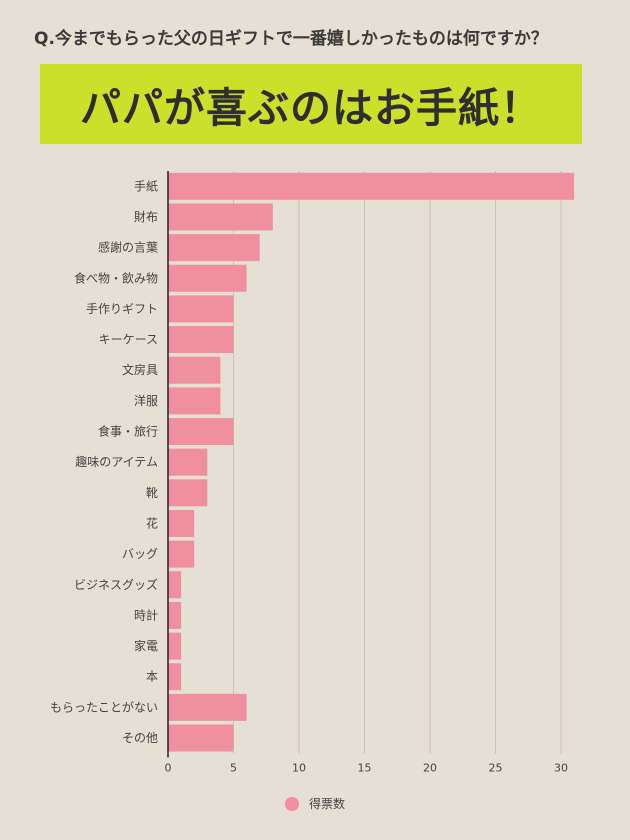  Describe the element at coordinates (122, 309) in the screenshot. I see `category-label: 手作りギフト` at that location.